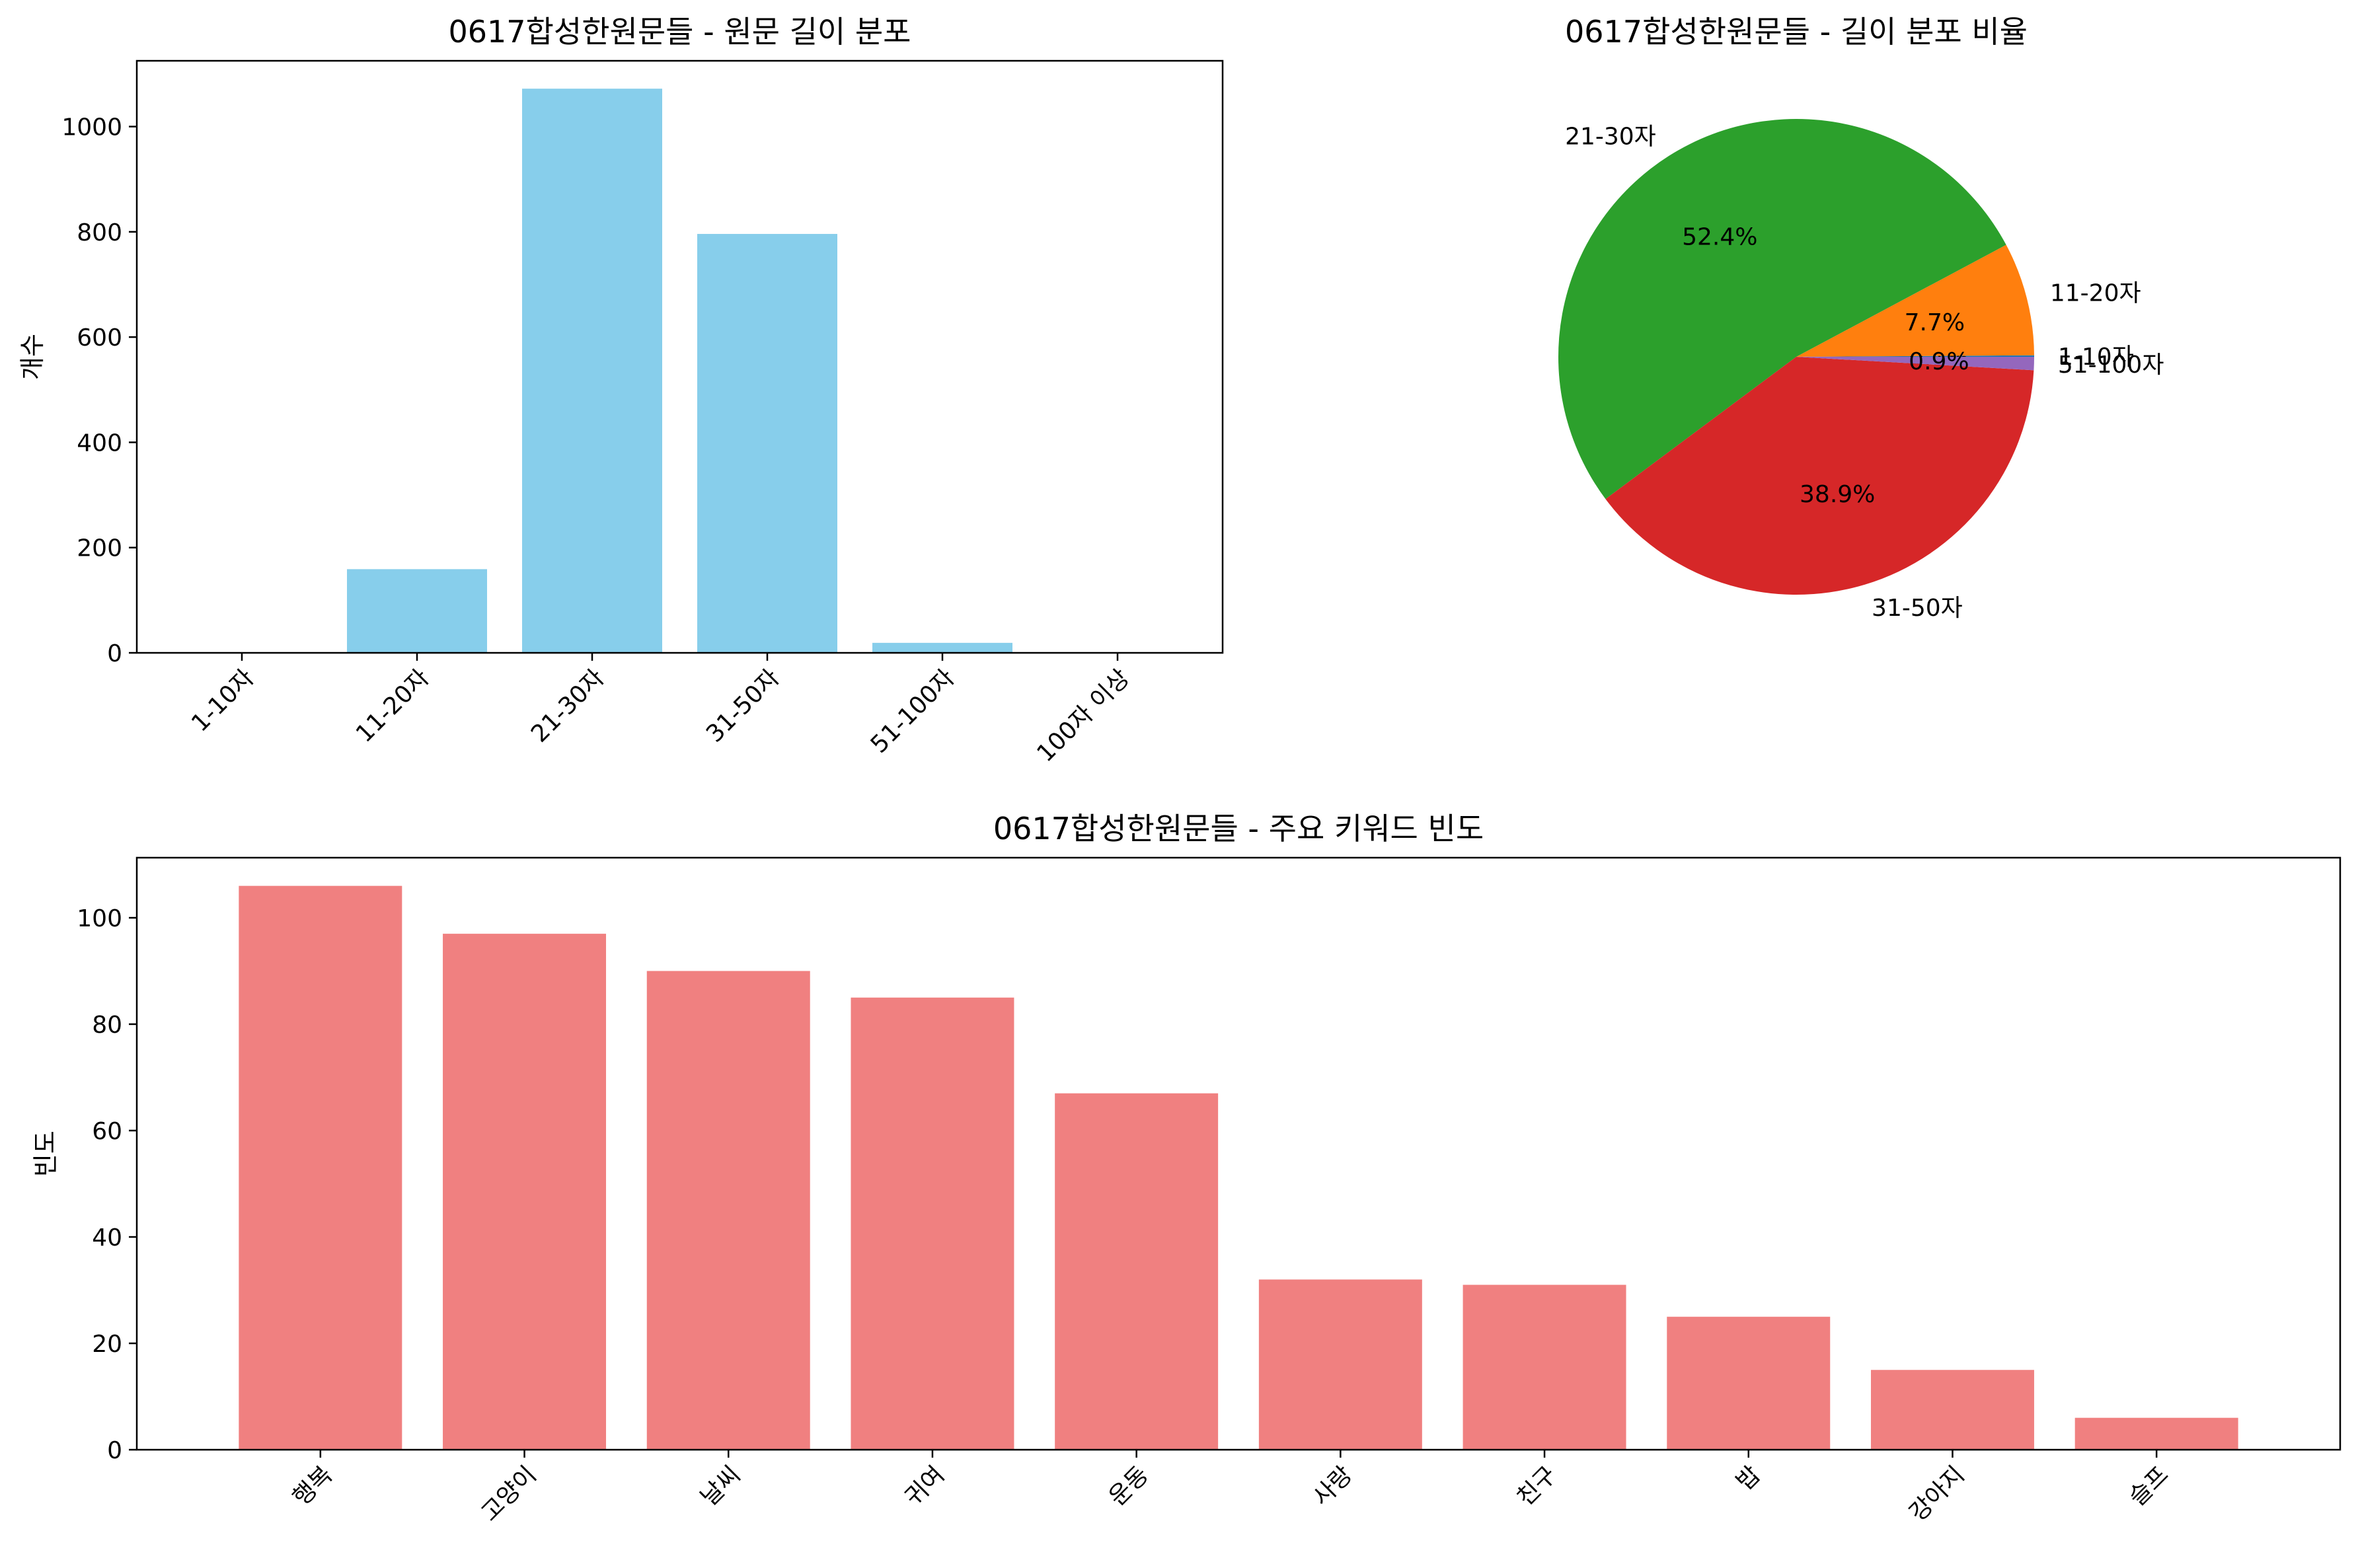 Image resolution: width=2358 pixels, height=1568 pixels. Describe the element at coordinates (45, 1154) in the screenshot. I see `y-axis-label: 빈도` at that location.